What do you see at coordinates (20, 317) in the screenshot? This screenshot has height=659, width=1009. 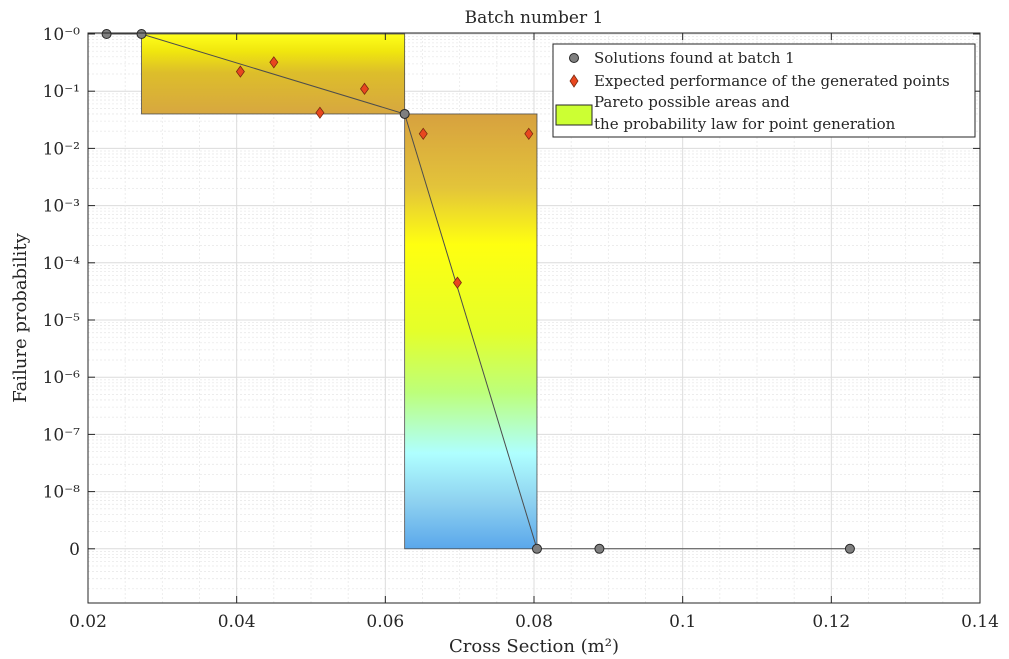 I see `y-axis-title: Failure probability` at bounding box center [20, 317].